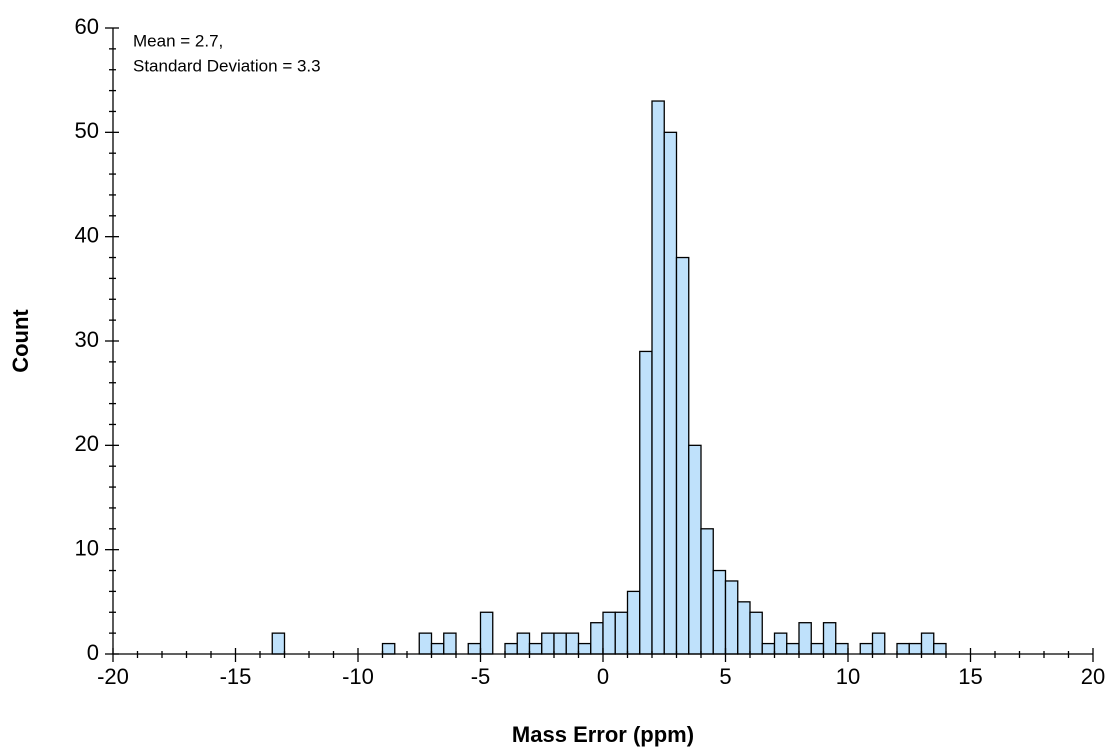 The width and height of the screenshot is (1112, 750). What do you see at coordinates (87, 130) in the screenshot?
I see `y-tick-label: 50` at bounding box center [87, 130].